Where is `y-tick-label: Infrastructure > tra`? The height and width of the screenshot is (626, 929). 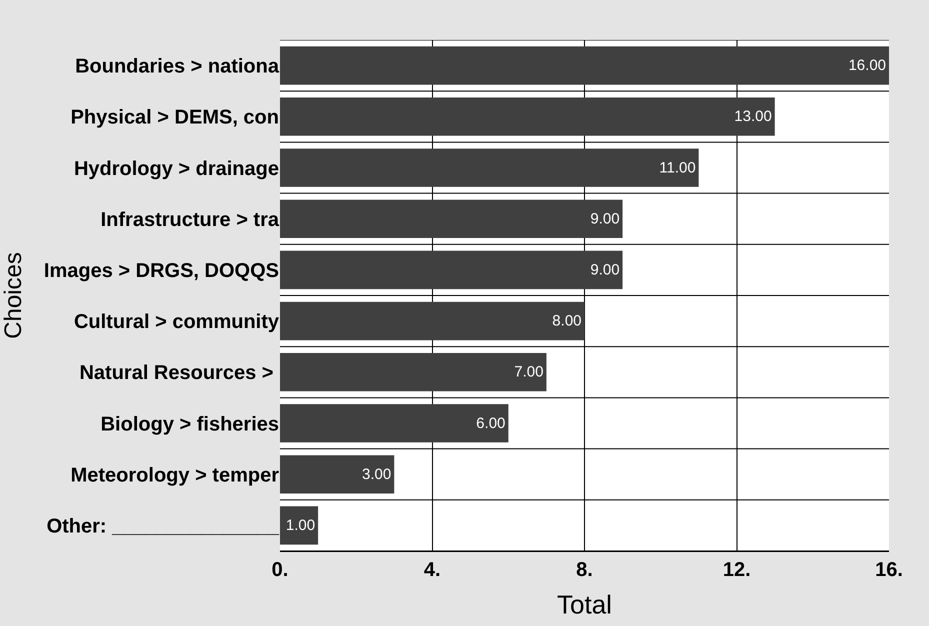
y-tick-label: Infrastructure > tra is located at coordinates (190, 219).